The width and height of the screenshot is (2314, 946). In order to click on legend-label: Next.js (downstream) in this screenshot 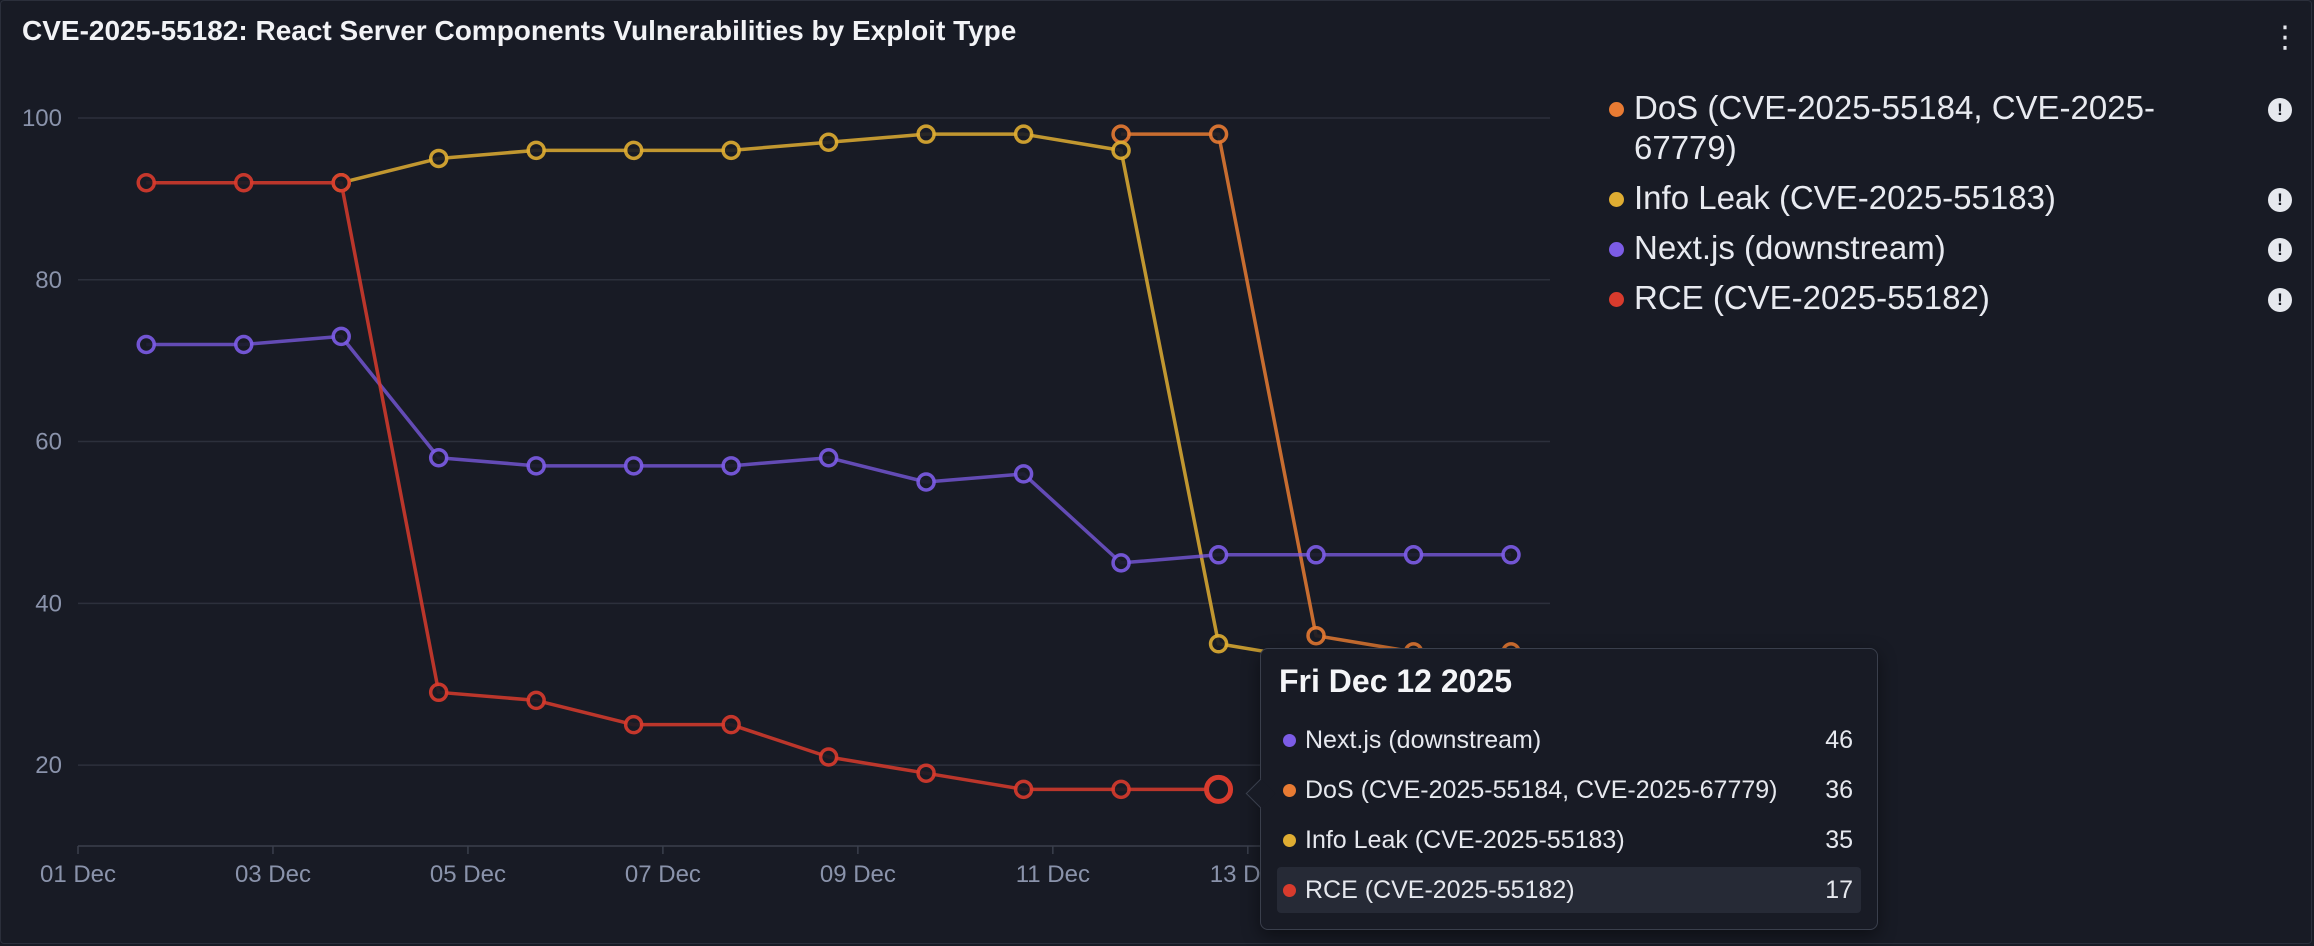, I will do `click(1790, 247)`.